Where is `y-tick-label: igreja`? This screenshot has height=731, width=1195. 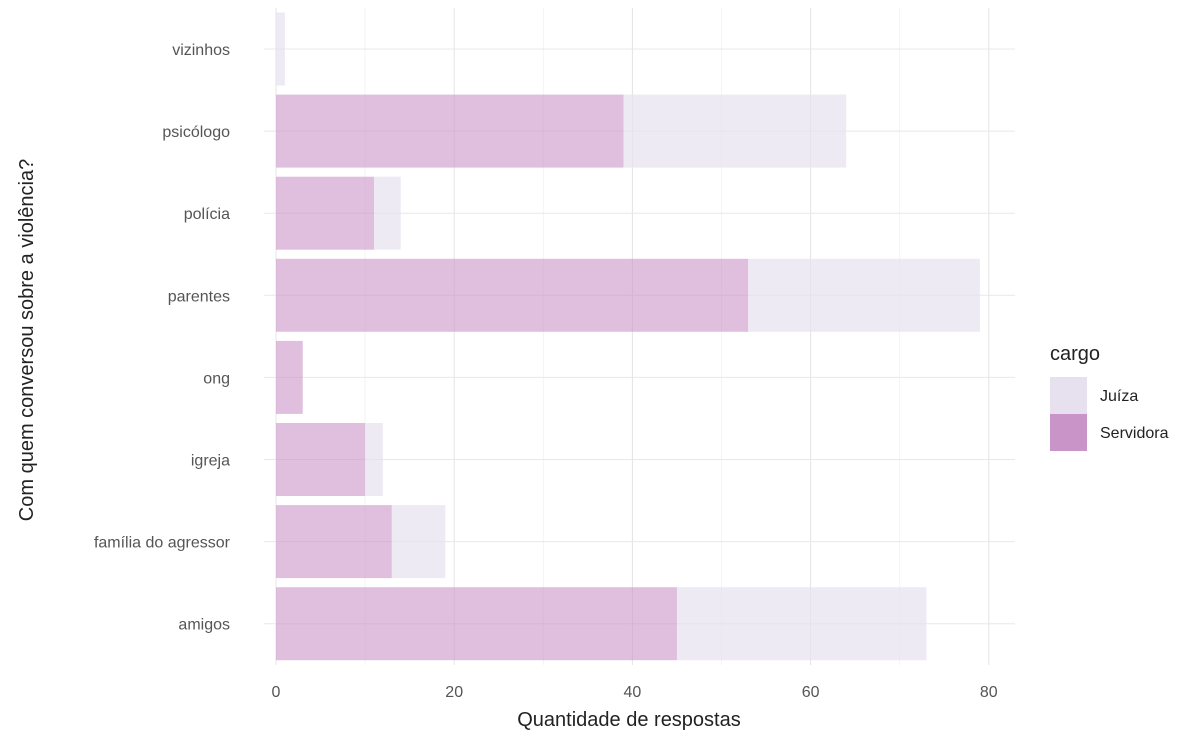 y-tick-label: igreja is located at coordinates (210, 461).